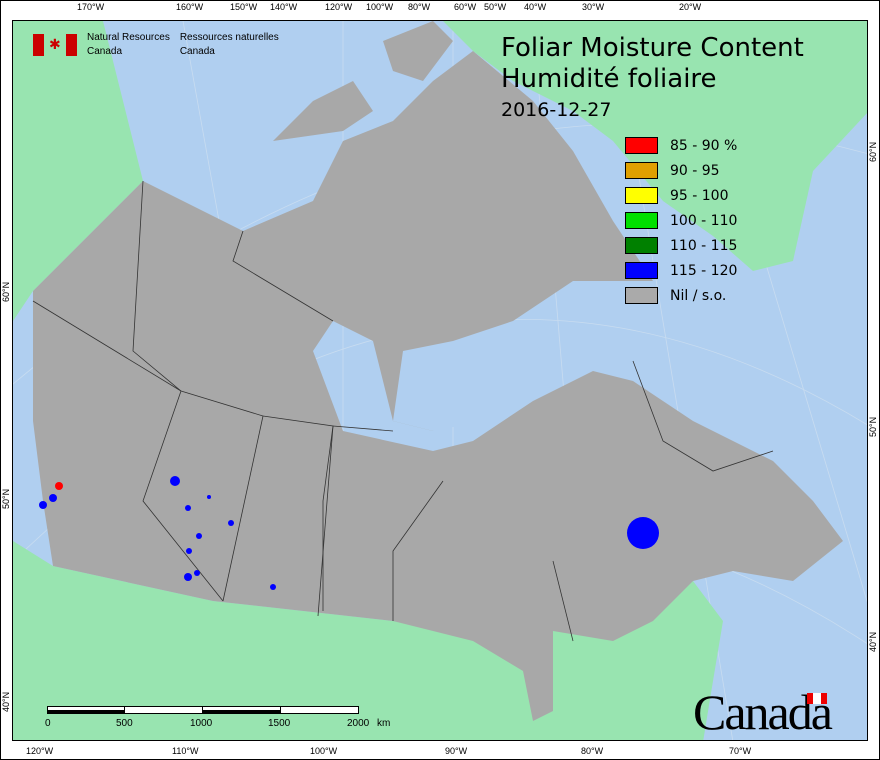 The height and width of the screenshot is (760, 880). What do you see at coordinates (535, 7) in the screenshot?
I see `top-tick-label: 40°W` at bounding box center [535, 7].